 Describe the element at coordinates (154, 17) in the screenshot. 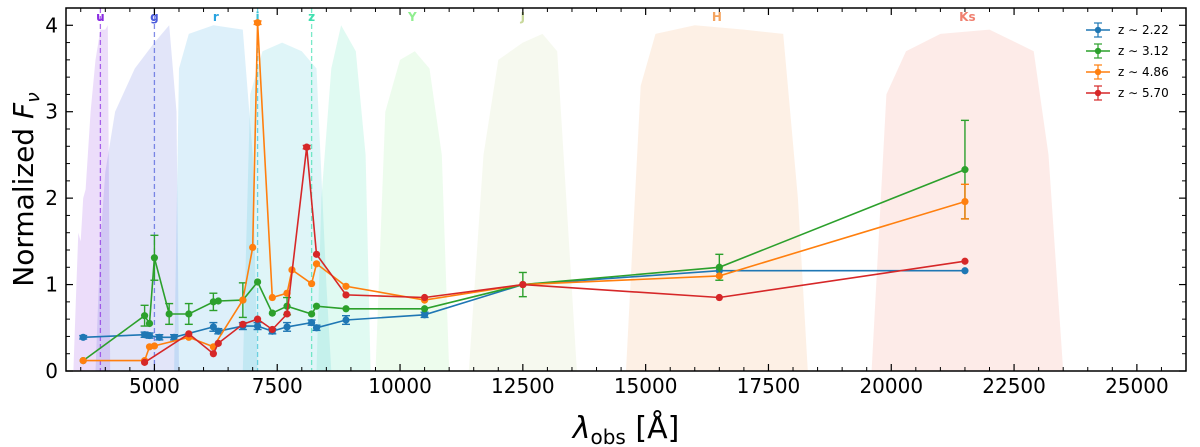

I see `filter-band-label-g: g` at that location.